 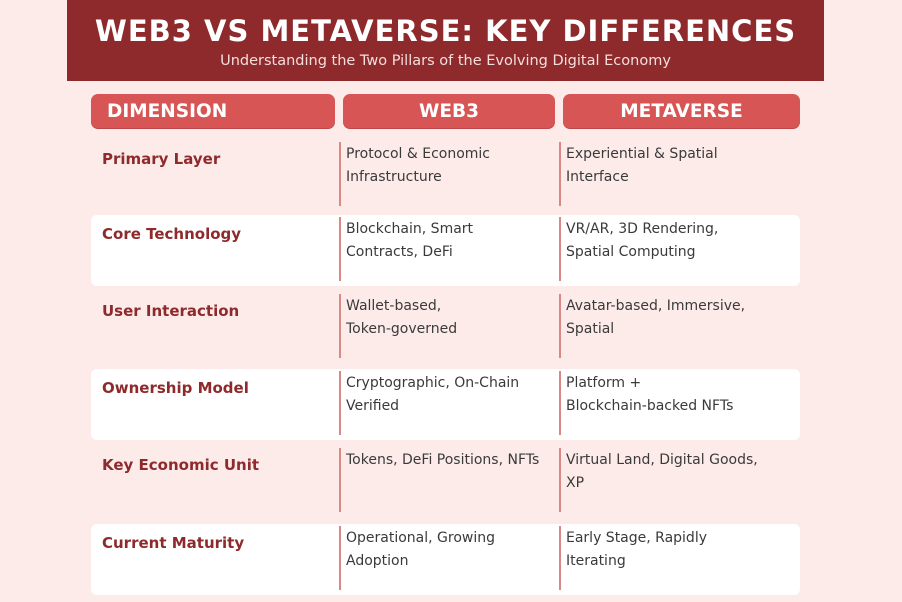 What do you see at coordinates (631, 251) in the screenshot?
I see `cell-line: Spatial Computing` at bounding box center [631, 251].